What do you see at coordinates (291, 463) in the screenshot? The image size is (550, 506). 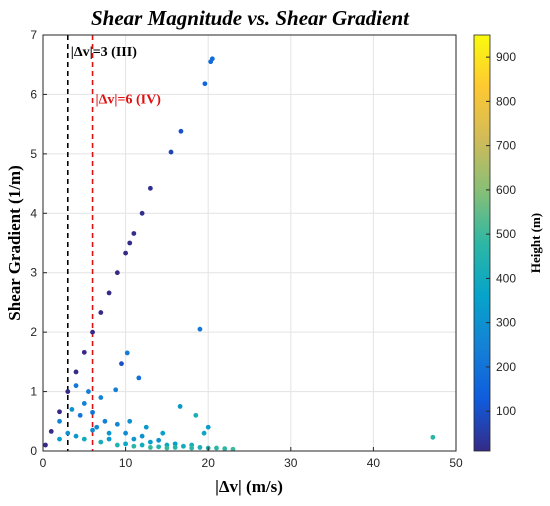 I see `x-tick-label: 30` at bounding box center [291, 463].